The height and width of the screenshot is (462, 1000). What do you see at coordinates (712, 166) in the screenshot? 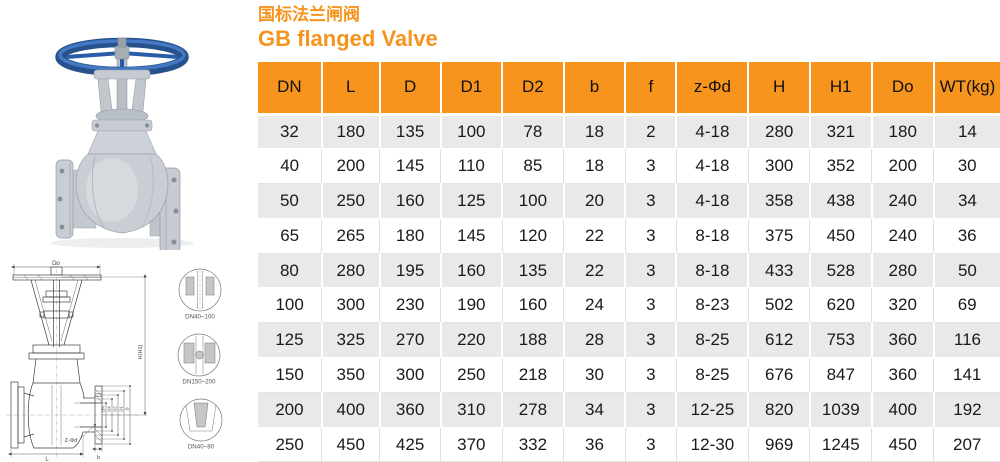
I see `table-cell: 4-18` at bounding box center [712, 166].